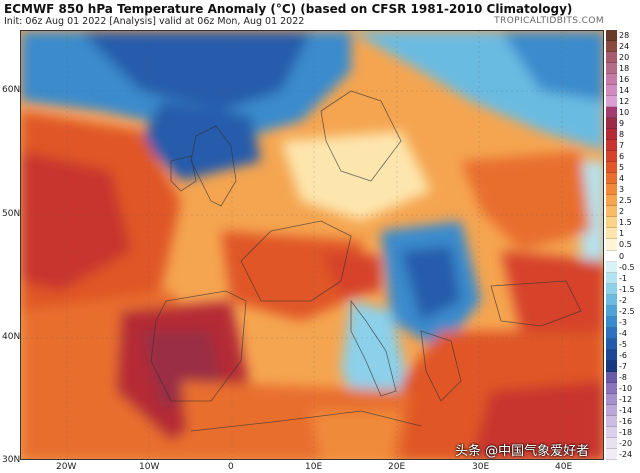 The width and height of the screenshot is (640, 473). I want to click on legend-entry: -12, so click(623, 399).